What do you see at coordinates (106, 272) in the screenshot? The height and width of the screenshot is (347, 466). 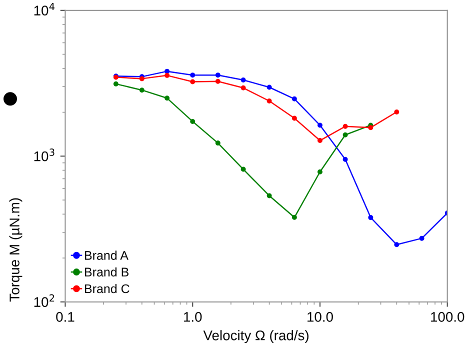 I see `legend-label: Brand B` at bounding box center [106, 272].